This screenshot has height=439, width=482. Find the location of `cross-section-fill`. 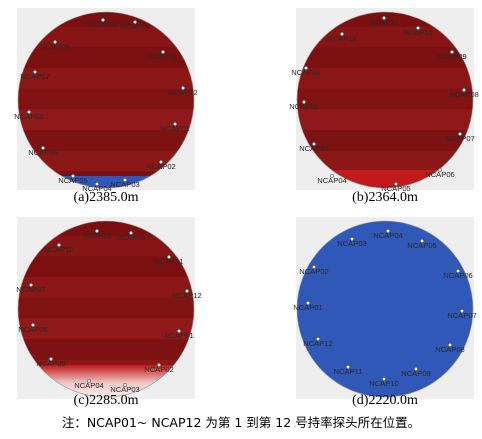

cross-section-fill is located at coordinates (385, 309).